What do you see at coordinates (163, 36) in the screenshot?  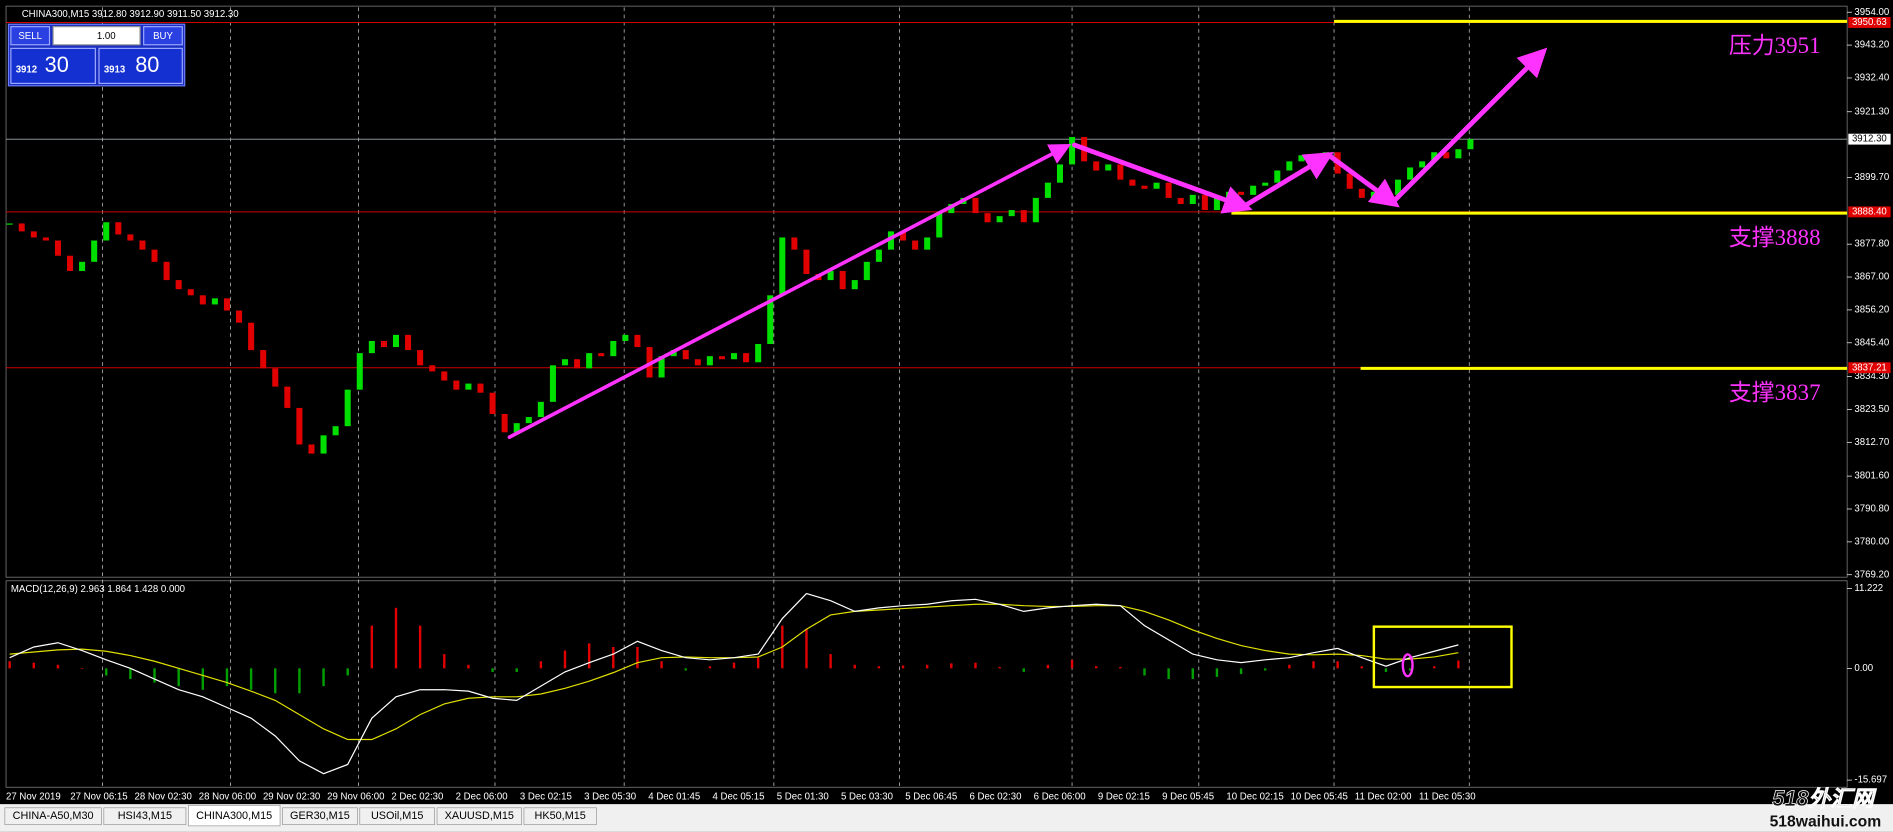 I see `buy-button` at bounding box center [163, 36].